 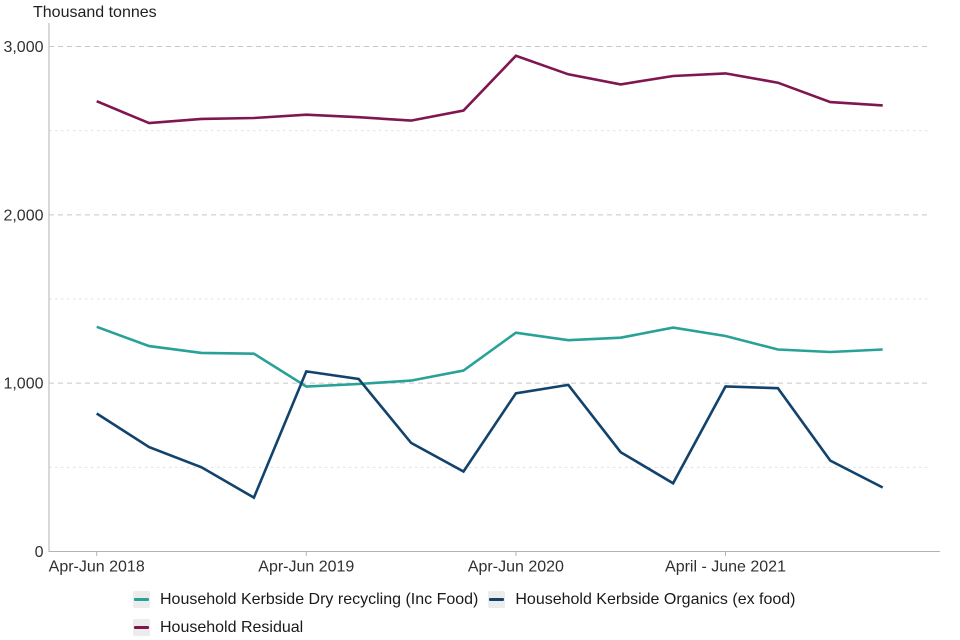 I want to click on legend-item-1: Household Kerbside Organics (ex food), so click(x=642, y=599).